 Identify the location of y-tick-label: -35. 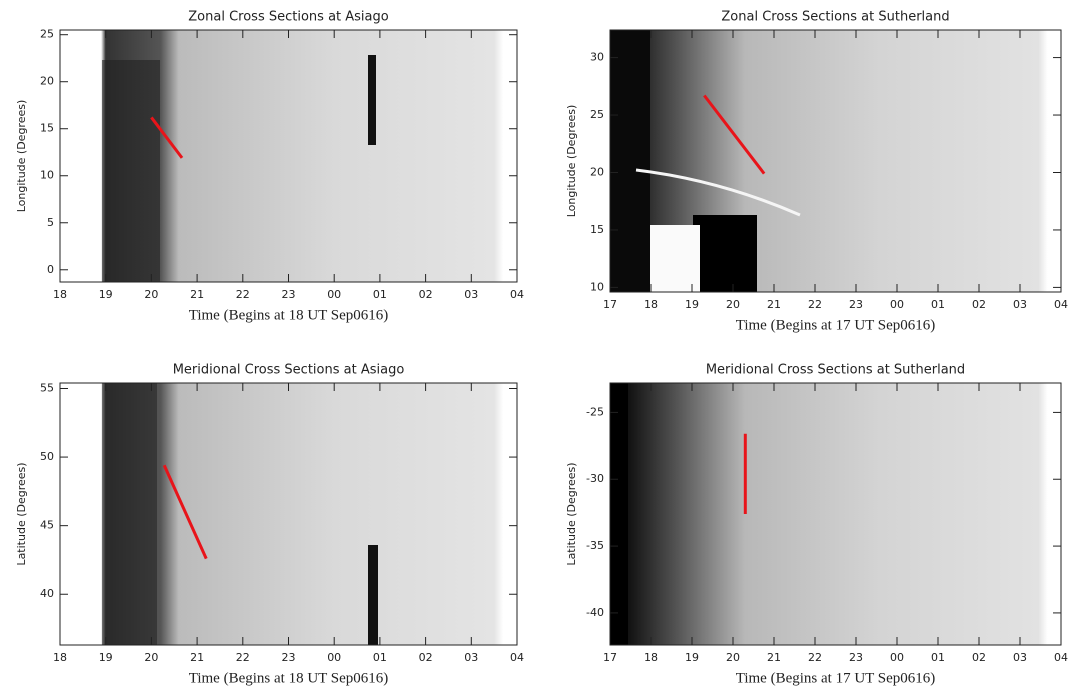
(595, 545).